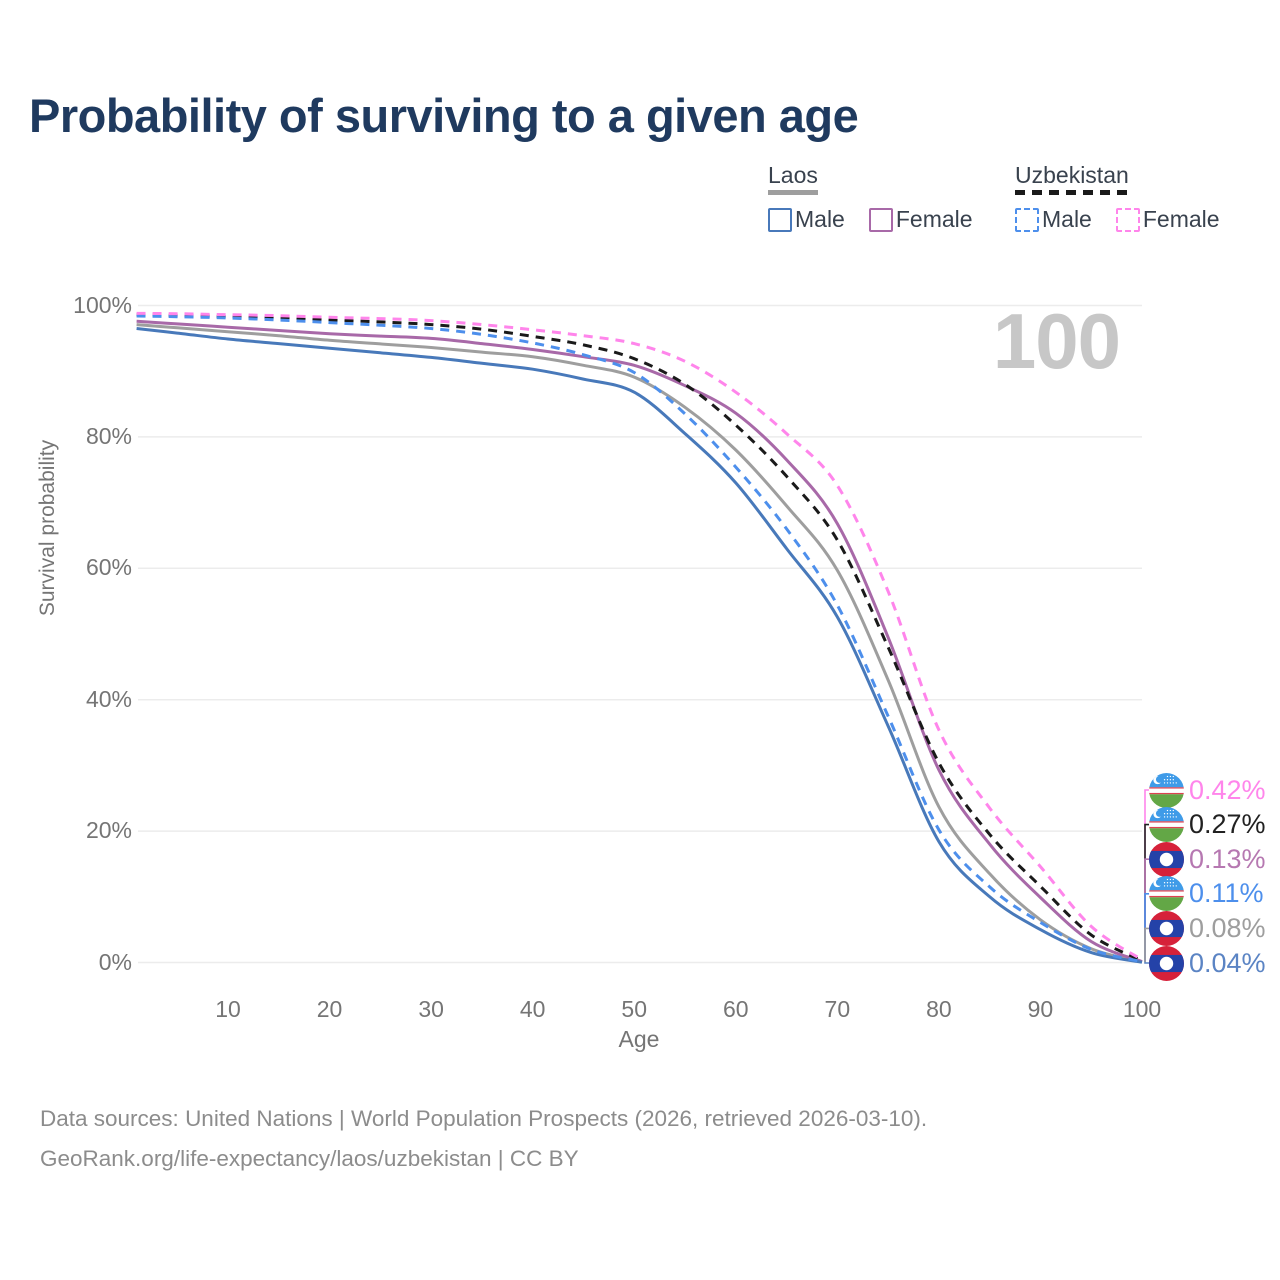 This screenshot has width=1280, height=1280. Describe the element at coordinates (735, 1009) in the screenshot. I see `x-tick-label: 60` at that location.